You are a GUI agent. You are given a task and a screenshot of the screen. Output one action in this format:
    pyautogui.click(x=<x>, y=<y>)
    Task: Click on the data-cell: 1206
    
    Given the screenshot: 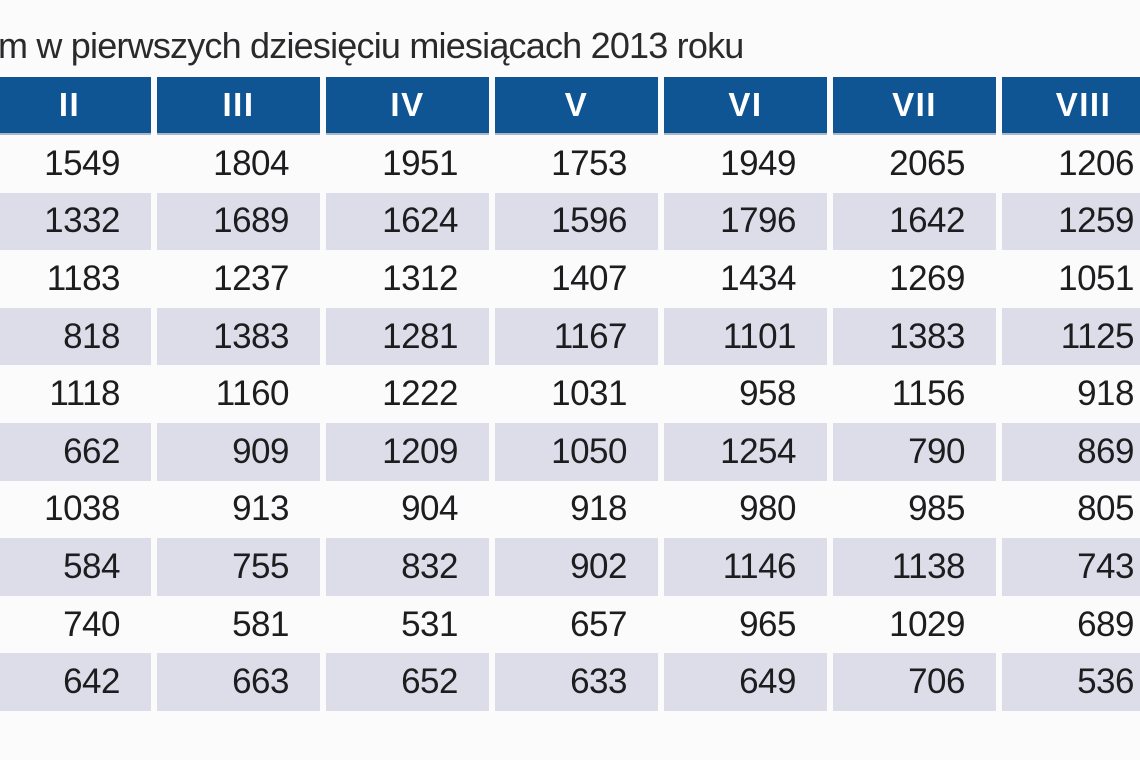 What is the action you would take?
    pyautogui.click(x=1096, y=163)
    